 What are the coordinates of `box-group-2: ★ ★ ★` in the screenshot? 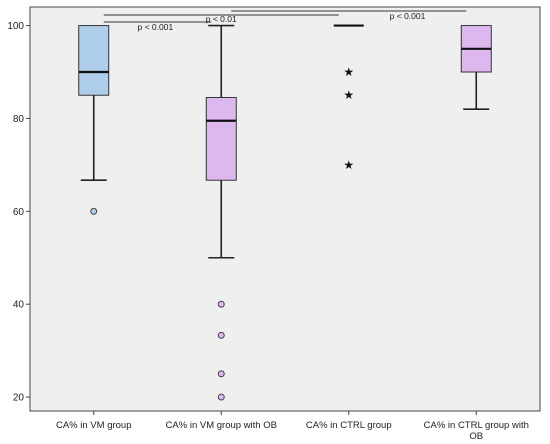 It's located at (348, 98).